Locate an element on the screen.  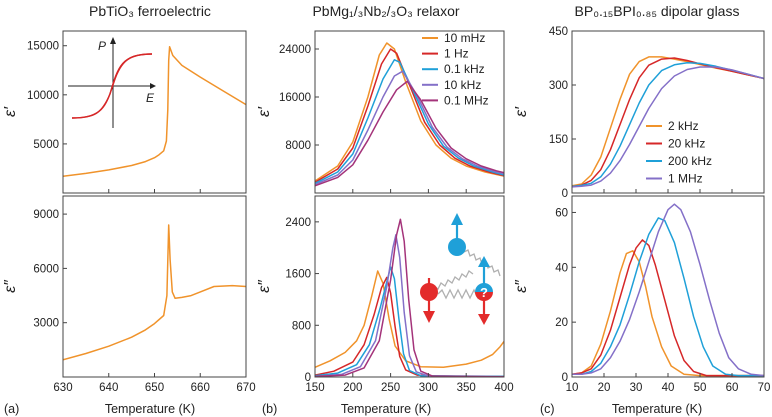
legend-label-c_top-1: 20 kHz is located at coordinates (686, 144).